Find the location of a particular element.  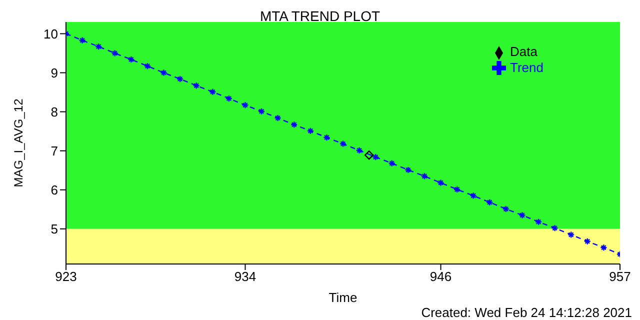

y-axis-title: MAG_I_AVG_12 is located at coordinates (18, 143).